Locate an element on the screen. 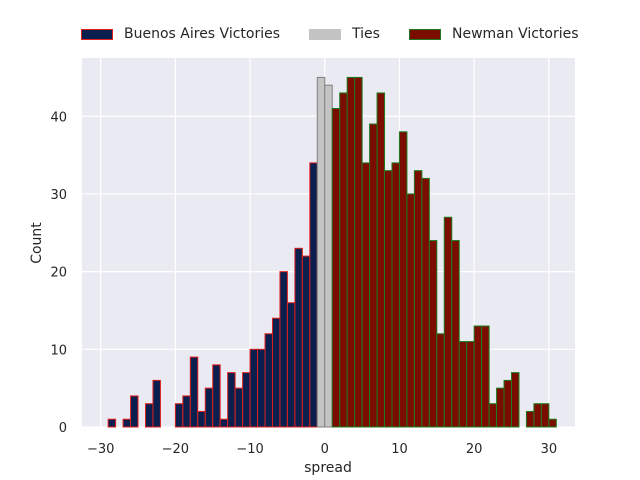 The image size is (640, 480). legend-label: Ties is located at coordinates (366, 34).